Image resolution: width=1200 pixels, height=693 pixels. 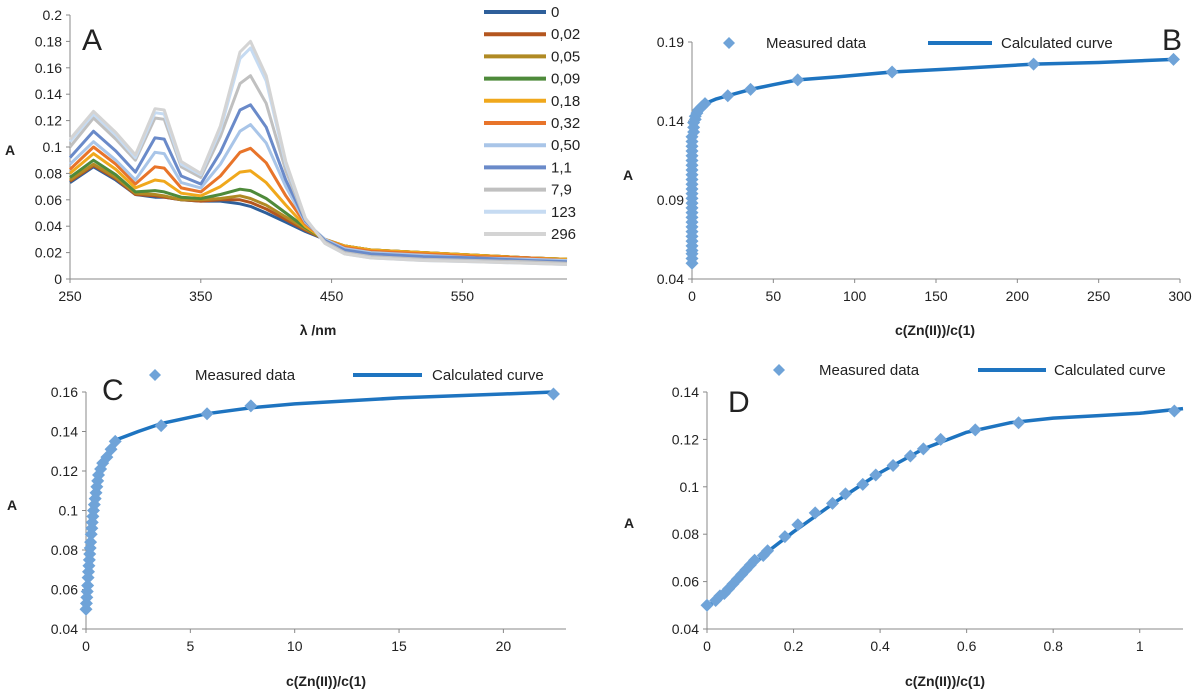 I want to click on x-tick-label: 450, so click(x=332, y=296).